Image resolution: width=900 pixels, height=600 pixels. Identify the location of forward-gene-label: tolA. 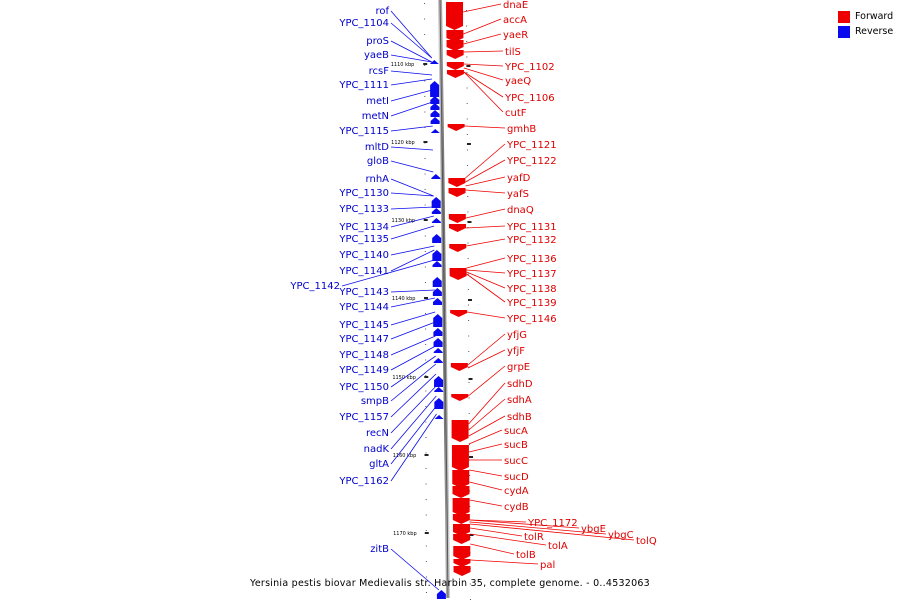
(558, 546).